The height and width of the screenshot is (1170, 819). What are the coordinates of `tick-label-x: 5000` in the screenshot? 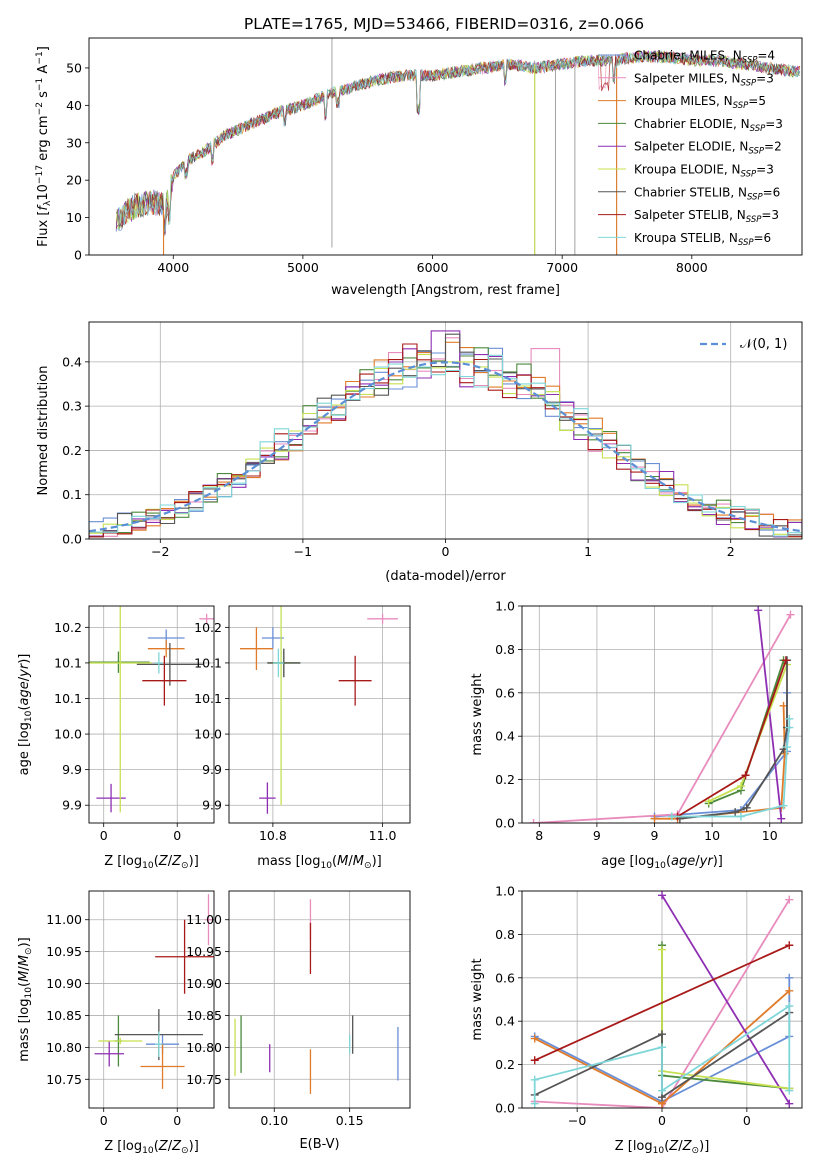 It's located at (303, 267).